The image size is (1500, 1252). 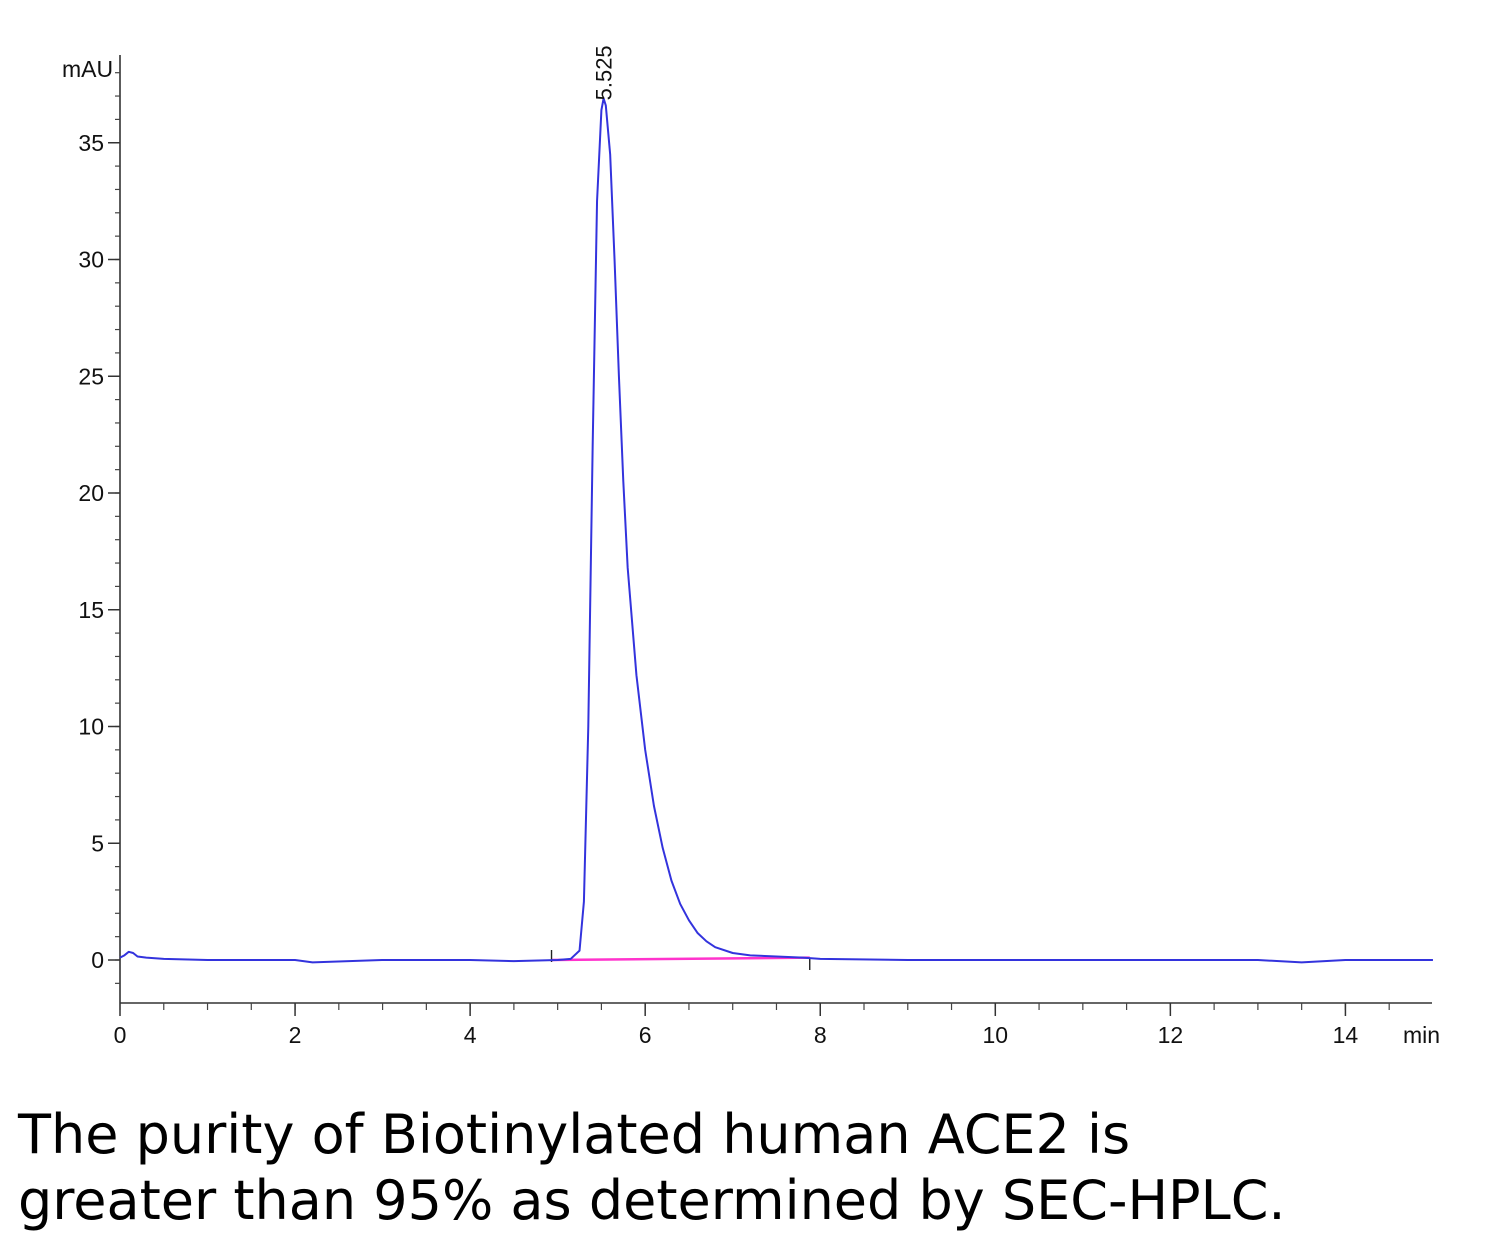 What do you see at coordinates (97, 960) in the screenshot?
I see `y-tick-label: 0` at bounding box center [97, 960].